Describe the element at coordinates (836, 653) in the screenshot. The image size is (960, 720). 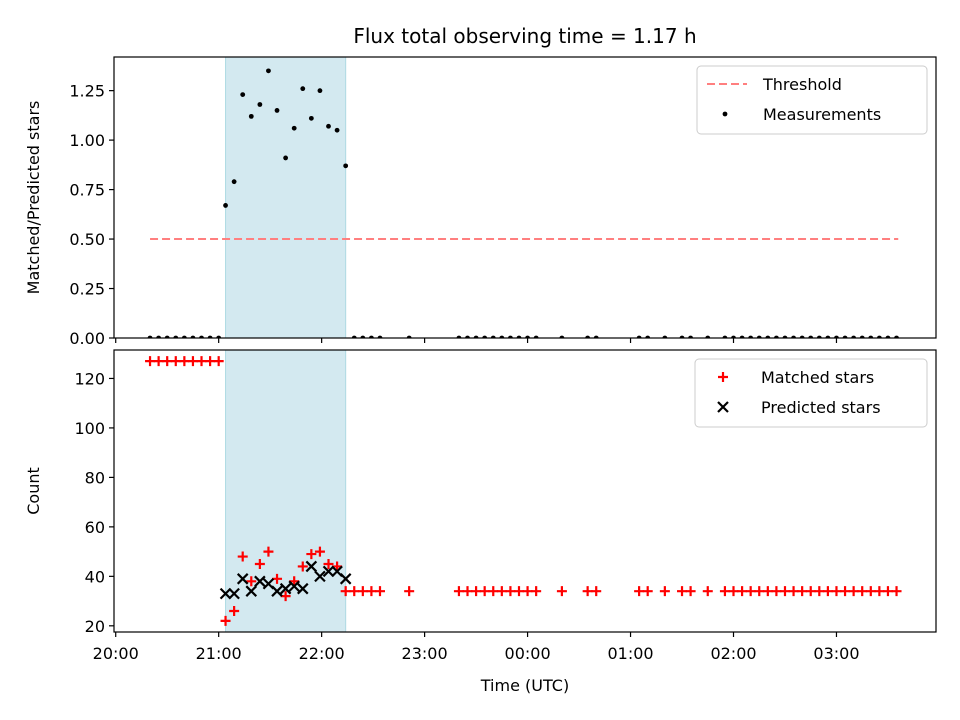
I see `x-tick-label: 03:00` at that location.